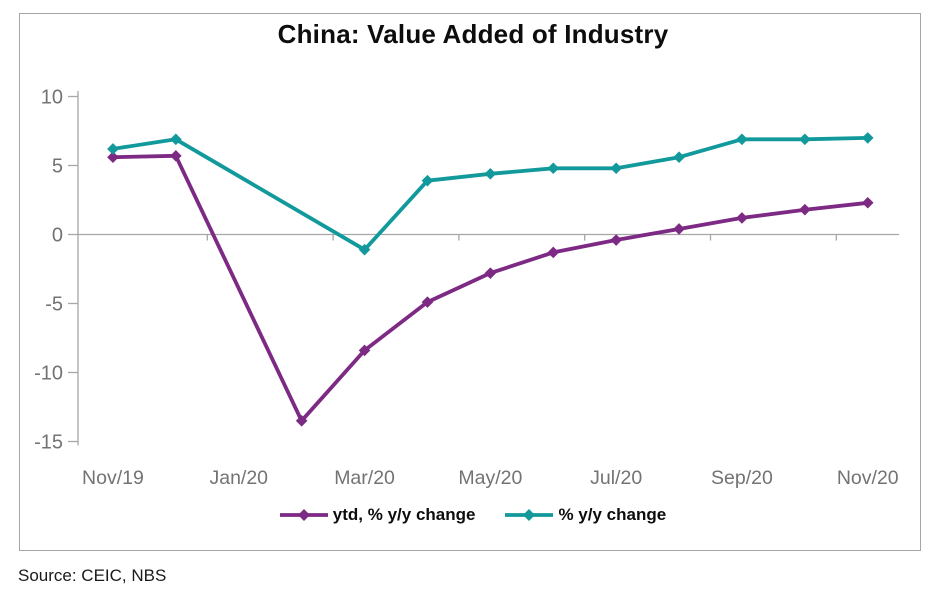 The image size is (946, 603). What do you see at coordinates (92, 575) in the screenshot?
I see `source-note: Source: CEIC, NBS` at bounding box center [92, 575].